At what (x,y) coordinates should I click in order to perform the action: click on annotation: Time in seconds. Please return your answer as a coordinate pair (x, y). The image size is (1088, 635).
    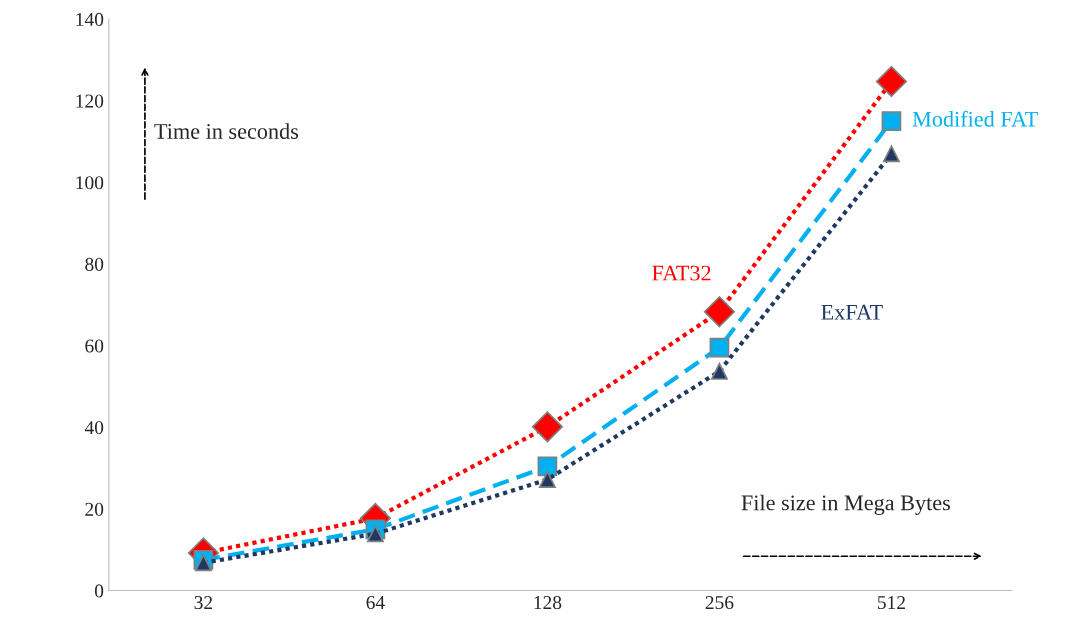
    Looking at the image, I should click on (226, 131).